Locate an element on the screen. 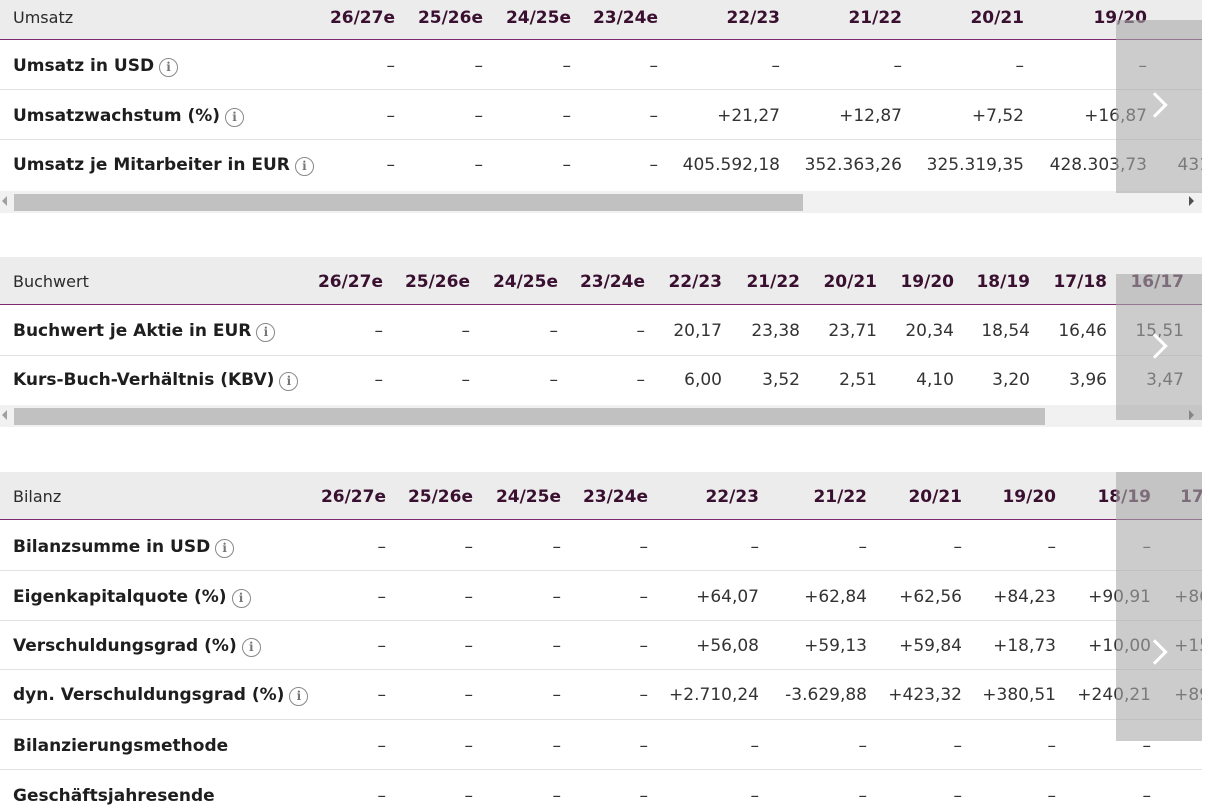  row-label-text: dyn. Verschuldungsgrad (%) is located at coordinates (149, 695).